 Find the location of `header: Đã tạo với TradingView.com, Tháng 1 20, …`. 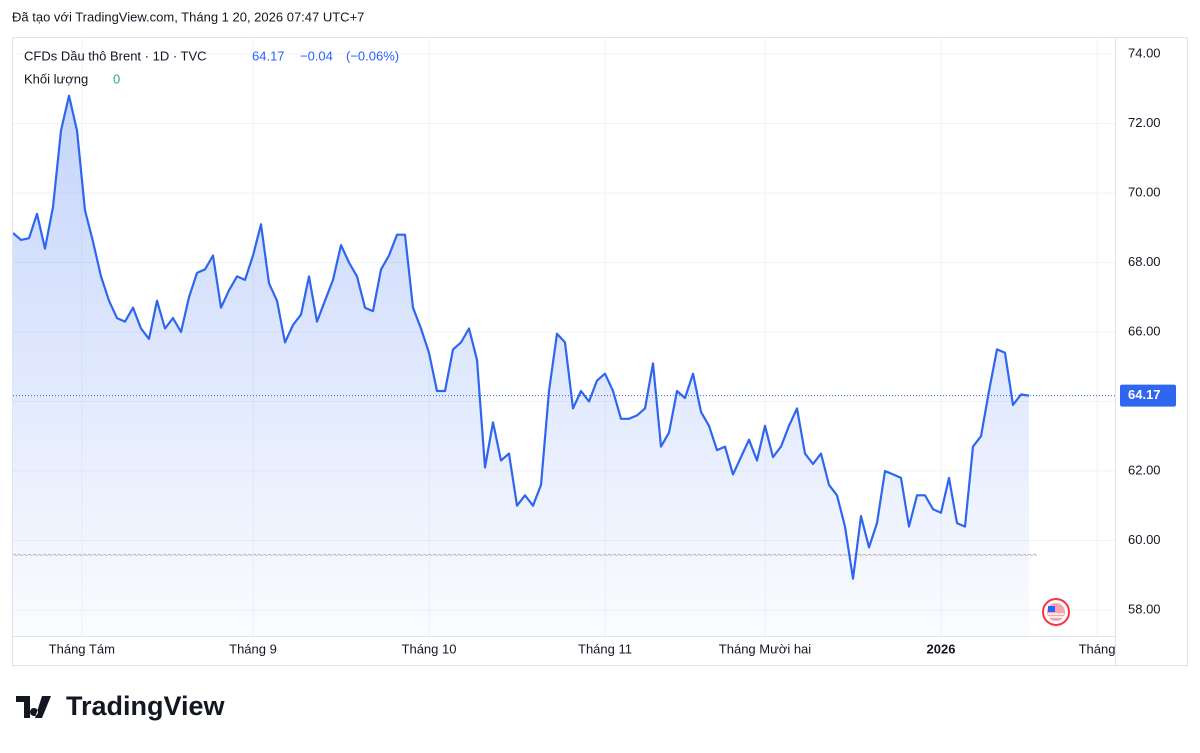

header: Đã tạo với TradingView.com, Tháng 1 20, … is located at coordinates (188, 16).